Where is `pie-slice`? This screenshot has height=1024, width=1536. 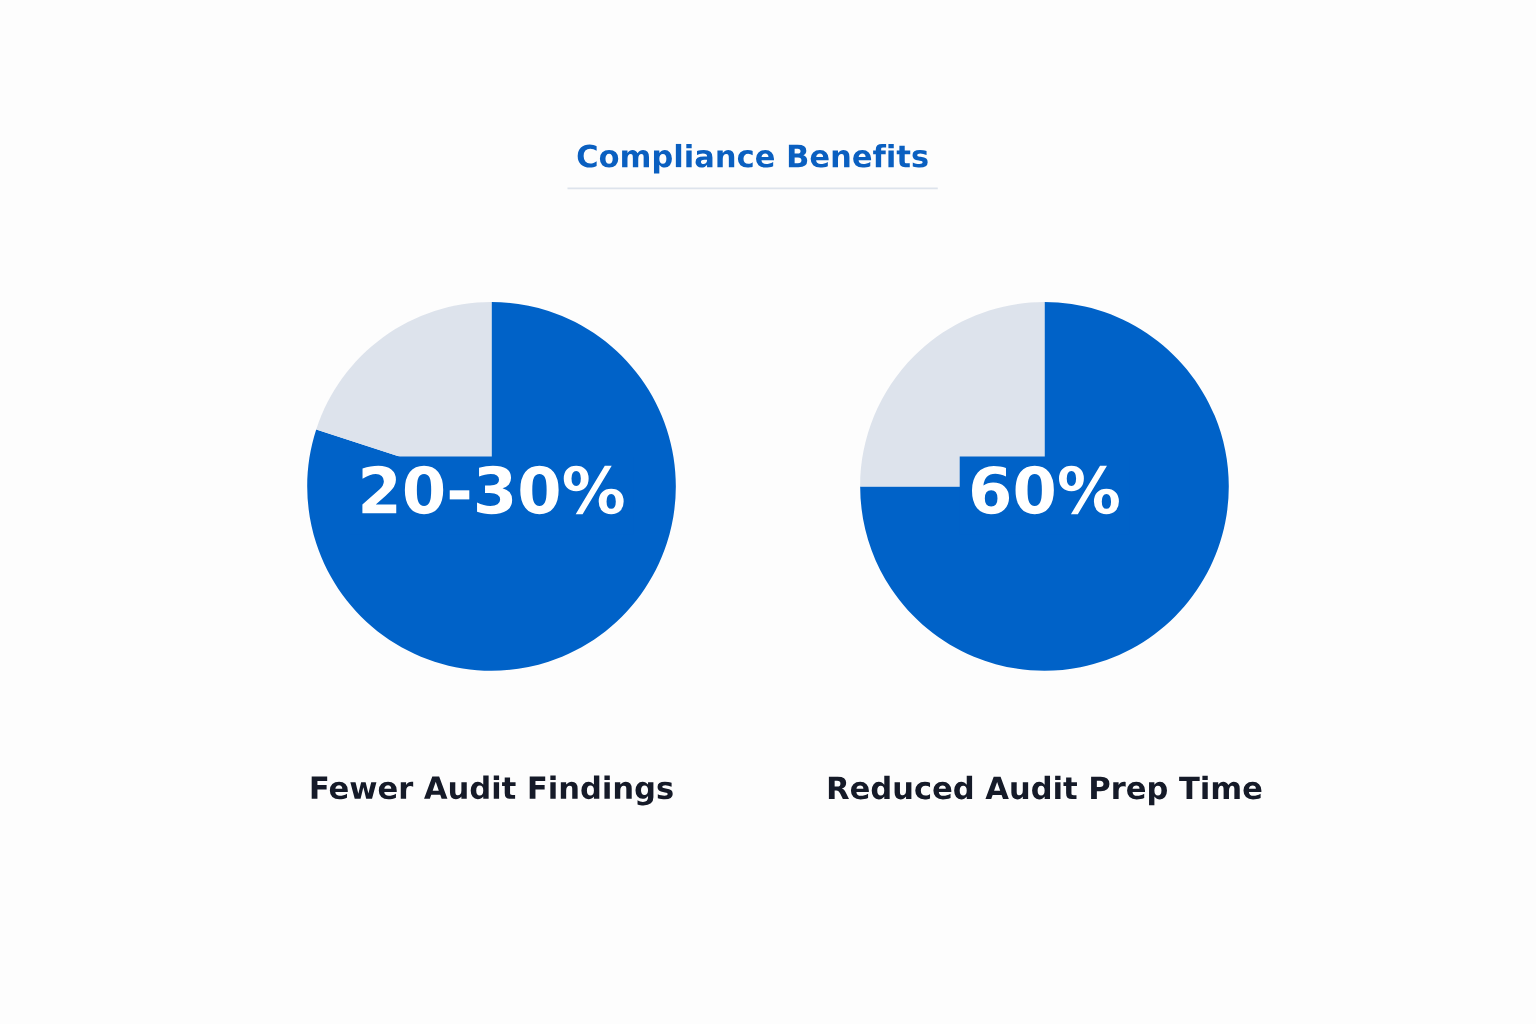 pie-slice is located at coordinates (1044, 486).